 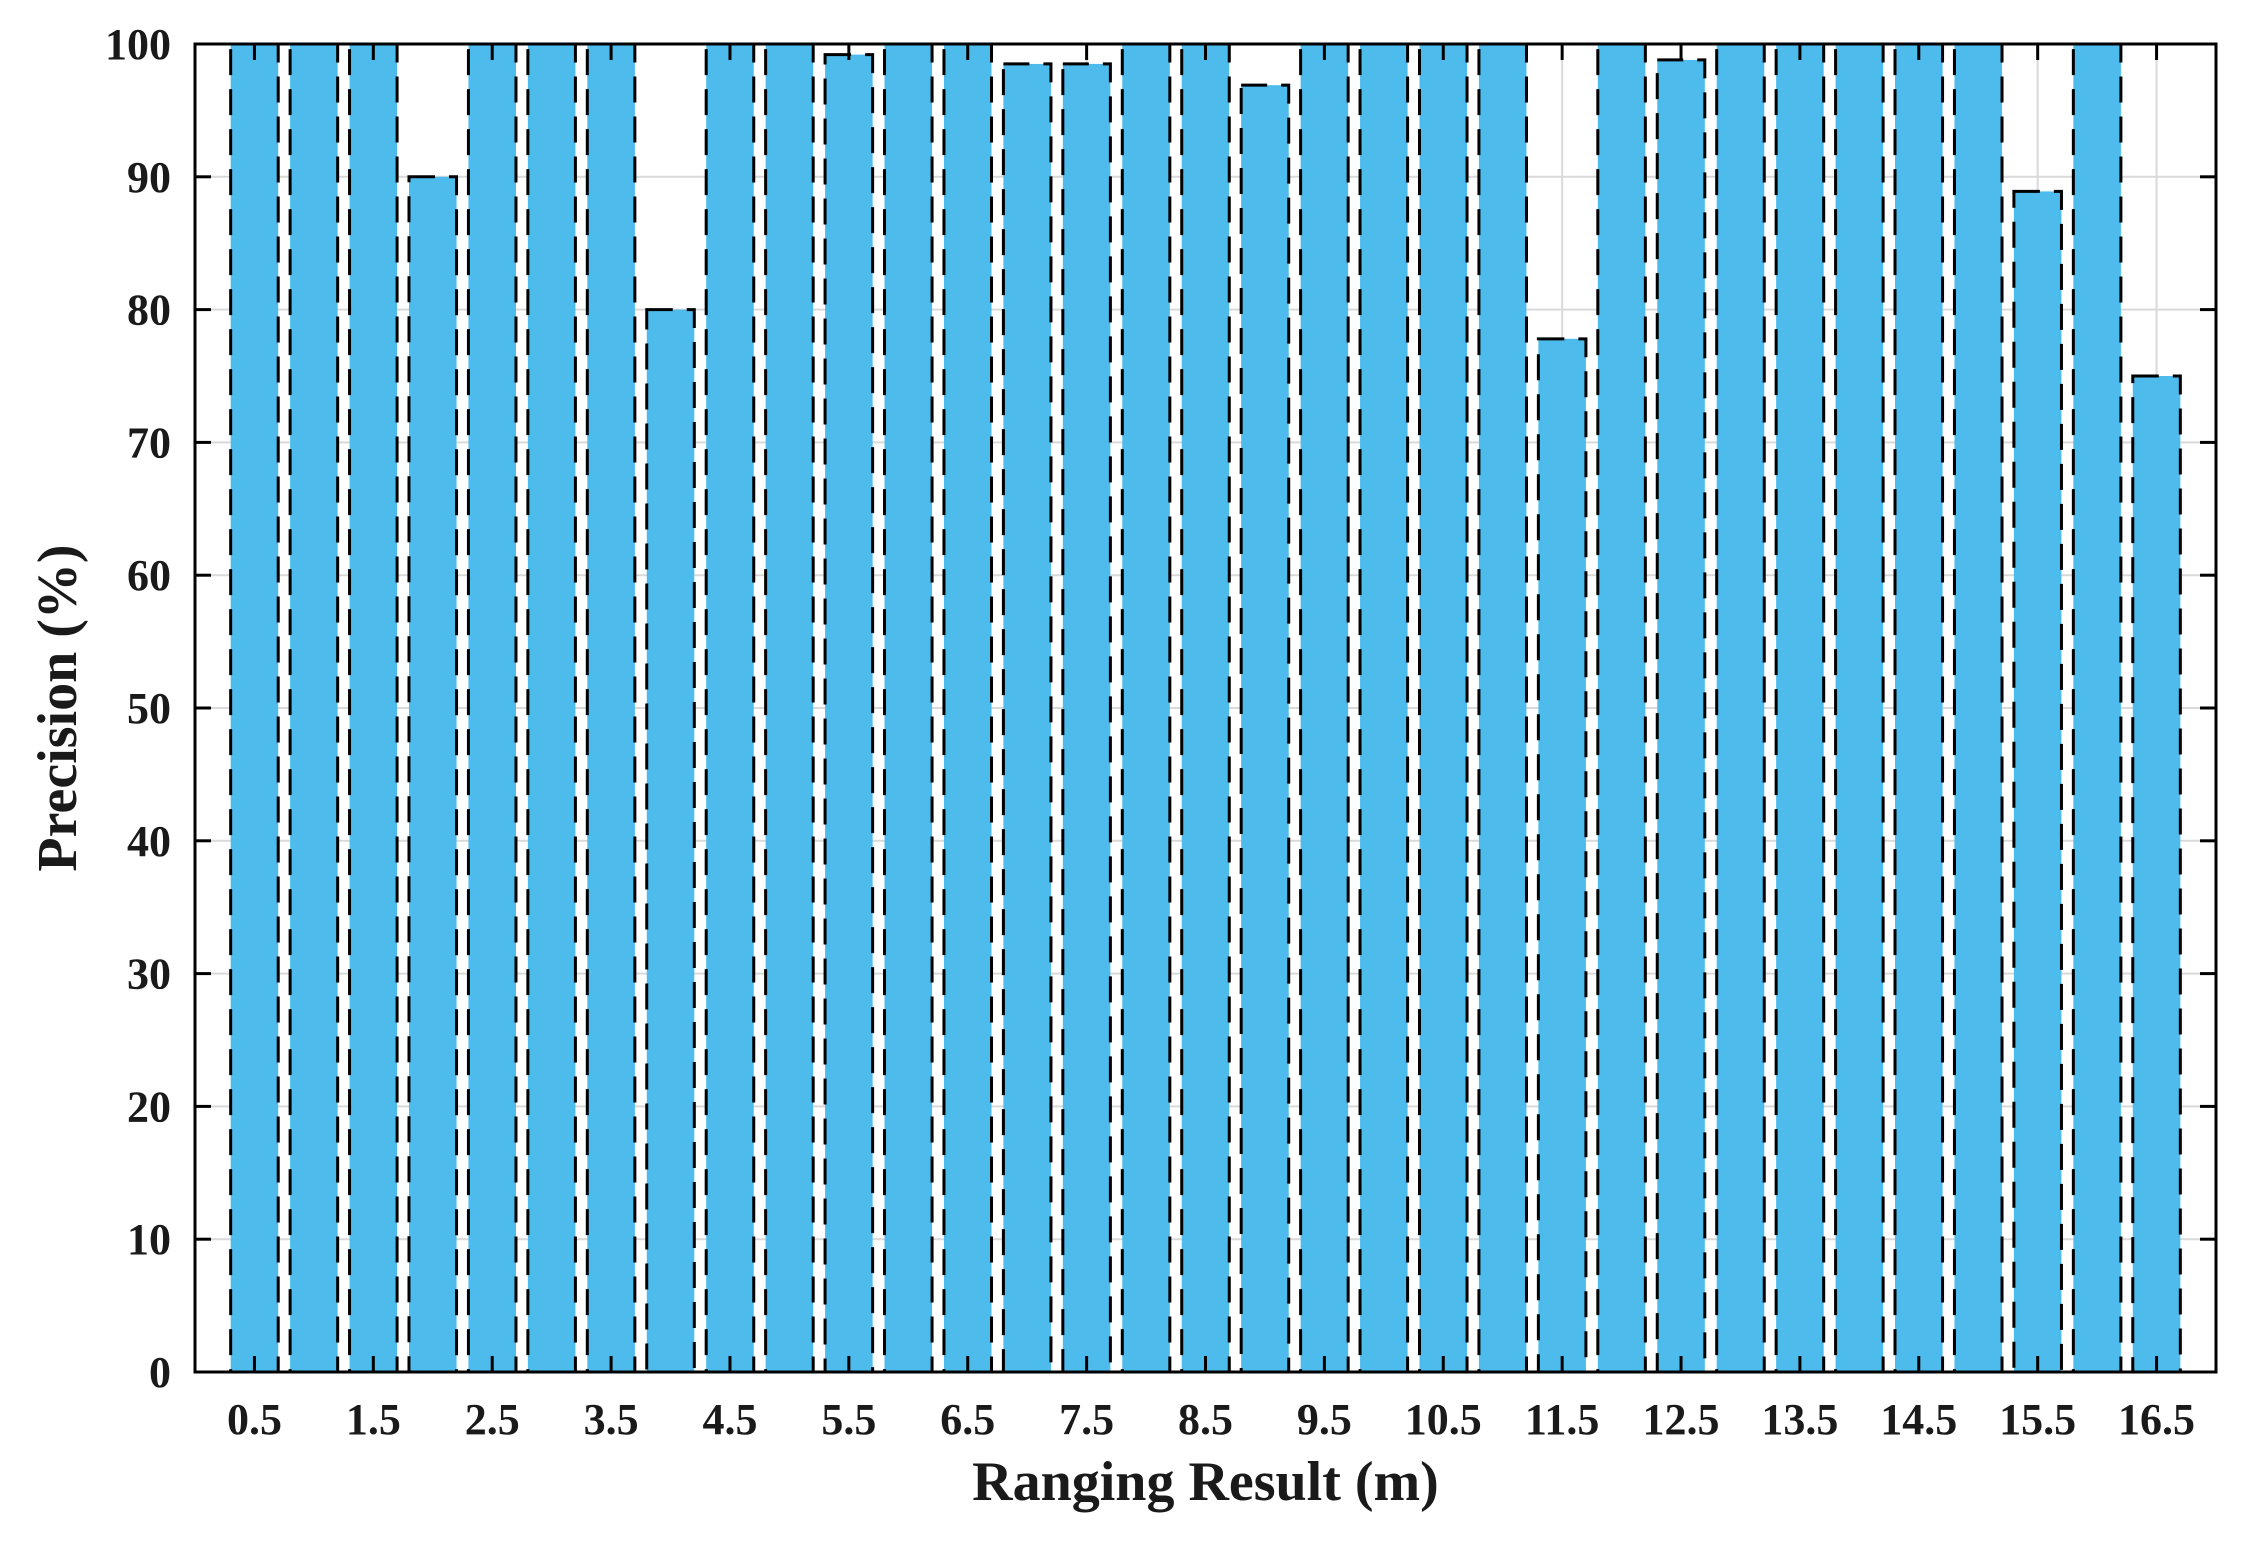 What do you see at coordinates (492, 1419) in the screenshot?
I see `x-tick-label: 2.5` at bounding box center [492, 1419].